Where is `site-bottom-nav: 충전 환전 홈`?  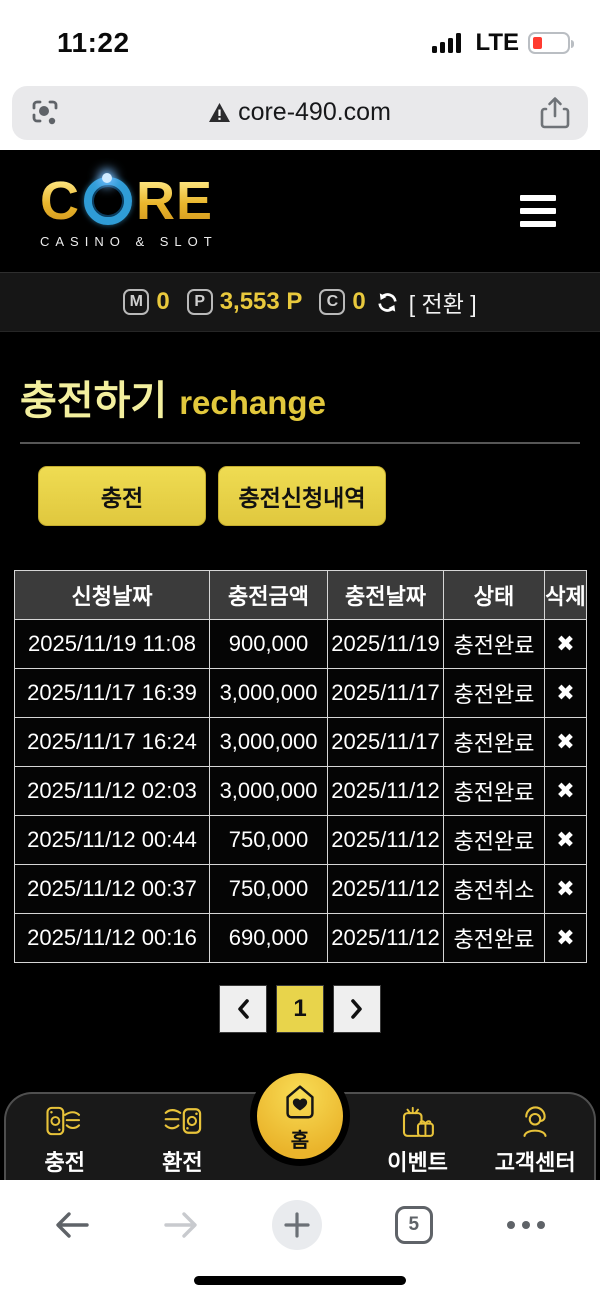
site-bottom-nav: 충전 환전 홈 is located at coordinates (300, 1123).